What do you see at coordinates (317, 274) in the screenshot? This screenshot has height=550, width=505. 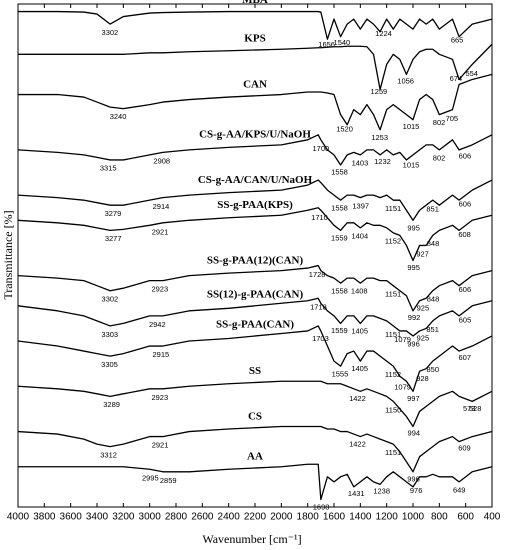 I see `peak-label: 1728` at bounding box center [317, 274].